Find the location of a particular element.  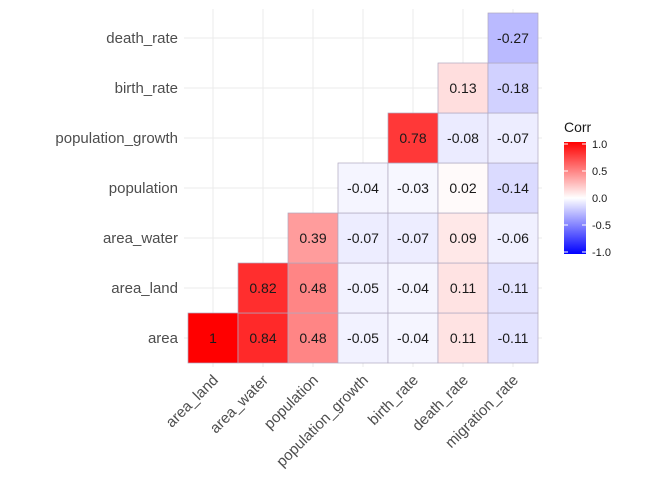

cell-value-label: -0.06 is located at coordinates (513, 238).